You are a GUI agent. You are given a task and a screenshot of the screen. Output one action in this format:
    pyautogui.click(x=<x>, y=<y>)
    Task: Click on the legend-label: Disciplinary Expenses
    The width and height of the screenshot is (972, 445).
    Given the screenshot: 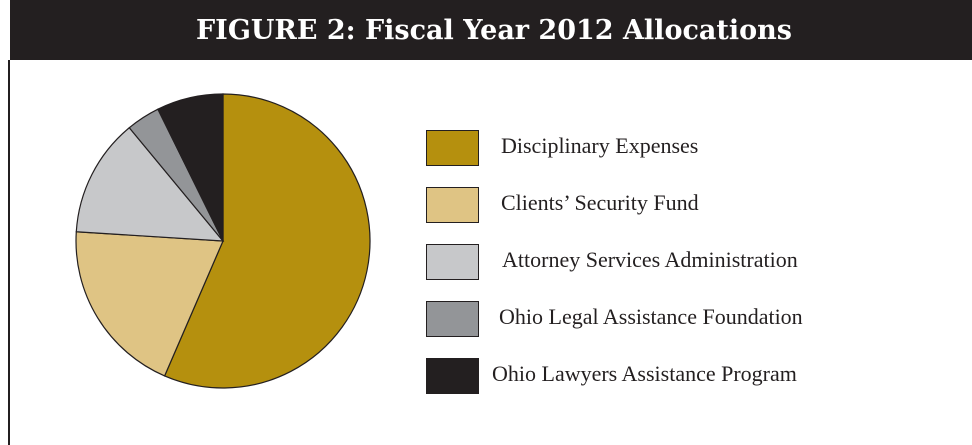 What is the action you would take?
    pyautogui.click(x=600, y=145)
    